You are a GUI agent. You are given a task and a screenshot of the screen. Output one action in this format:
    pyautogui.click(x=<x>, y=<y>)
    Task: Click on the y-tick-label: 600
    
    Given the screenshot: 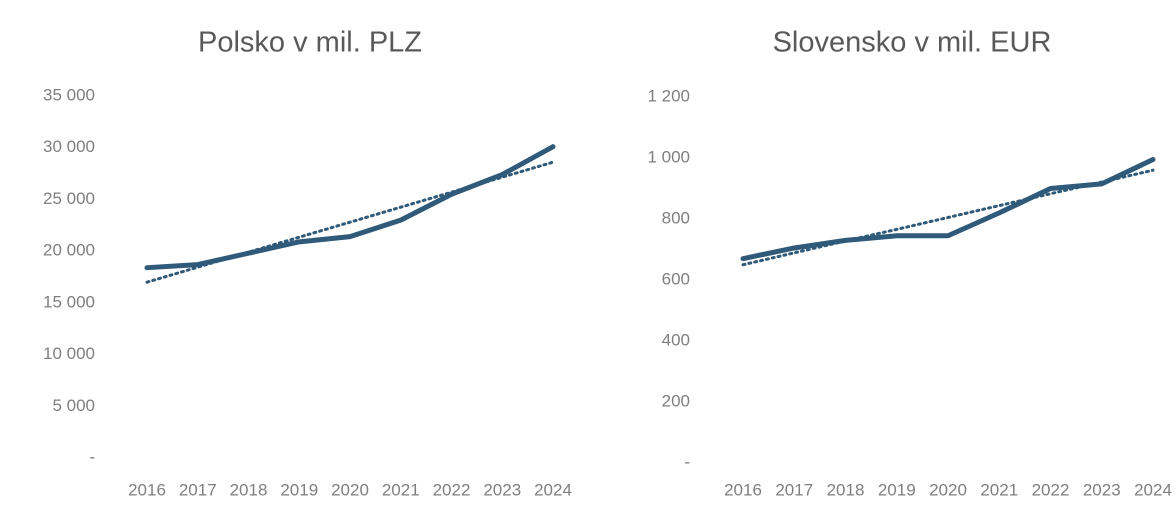 What is the action you would take?
    pyautogui.click(x=676, y=278)
    